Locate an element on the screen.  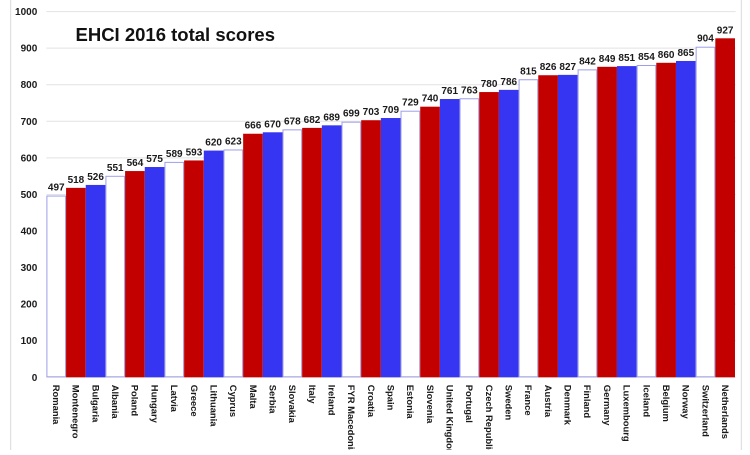
svg-text: 564 is located at coordinates (135, 163).